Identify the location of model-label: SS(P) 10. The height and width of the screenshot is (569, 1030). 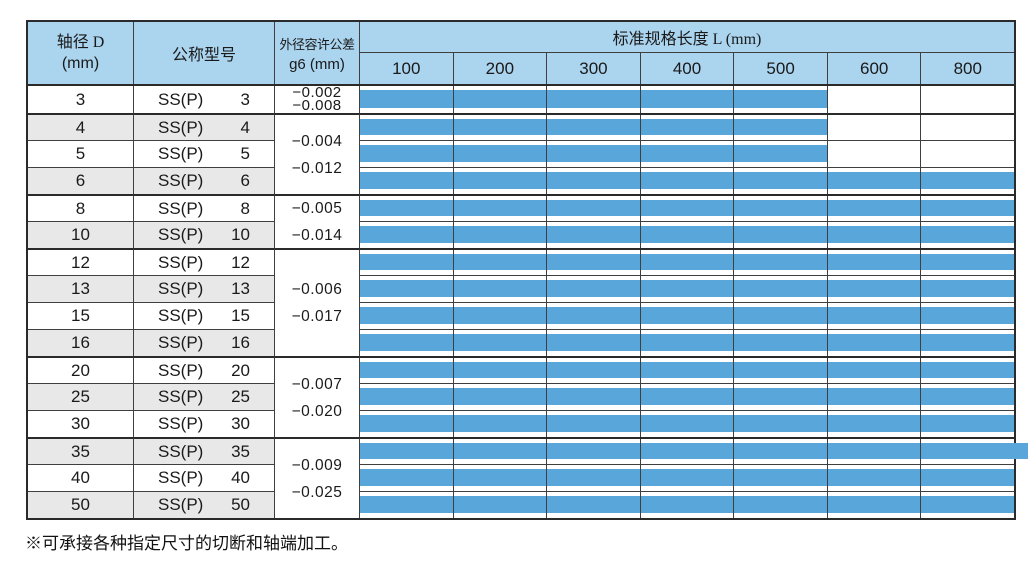
(204, 235).